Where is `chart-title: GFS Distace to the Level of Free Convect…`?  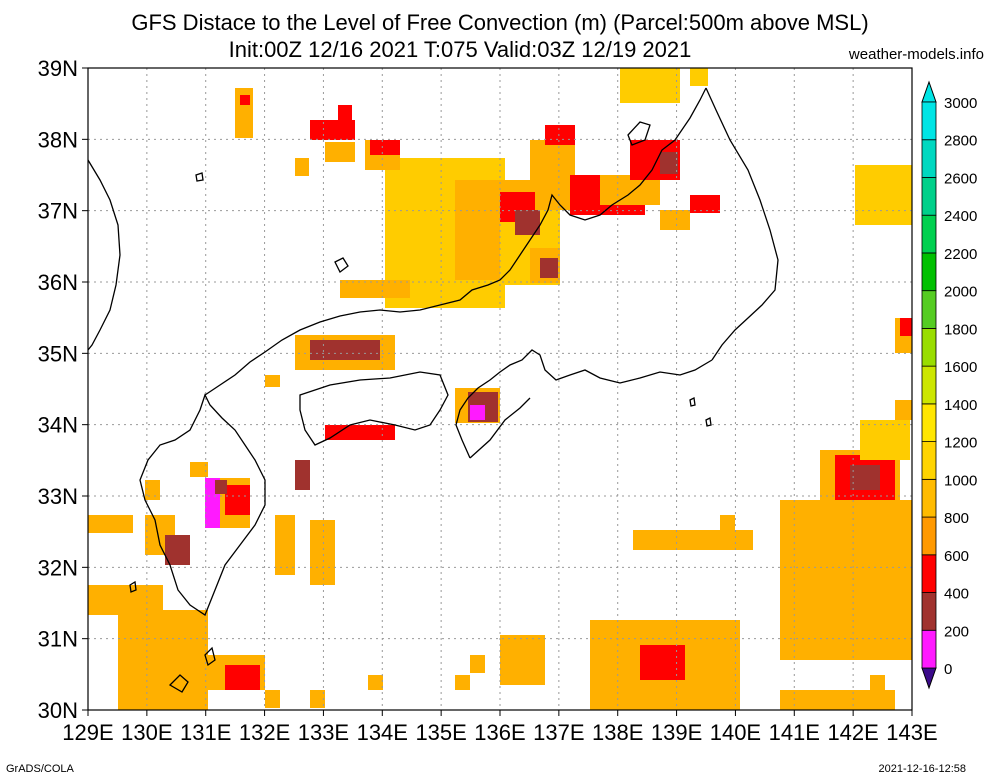
chart-title: GFS Distace to the Level of Free Convect… is located at coordinates (500, 22).